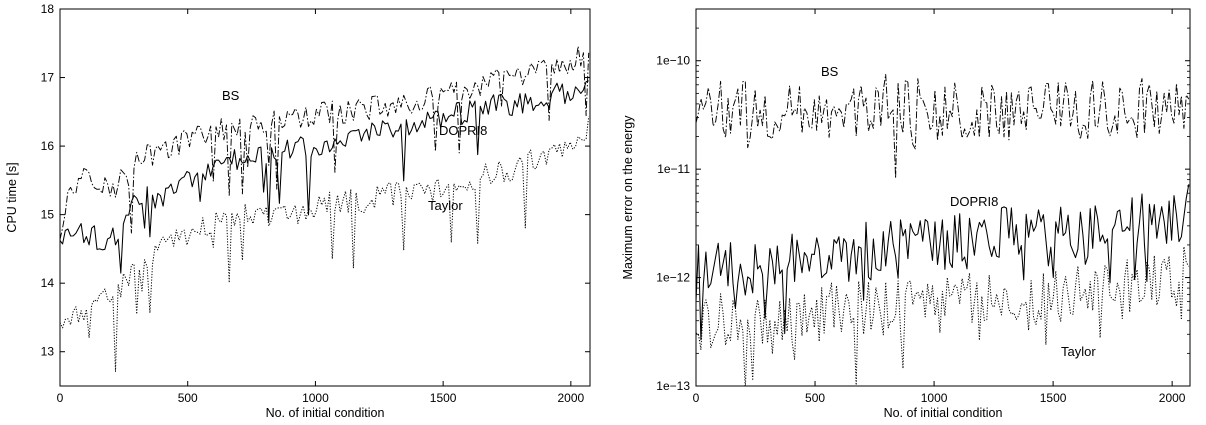  I want to click on energy-x-tick-label: 1000, so click(934, 398).